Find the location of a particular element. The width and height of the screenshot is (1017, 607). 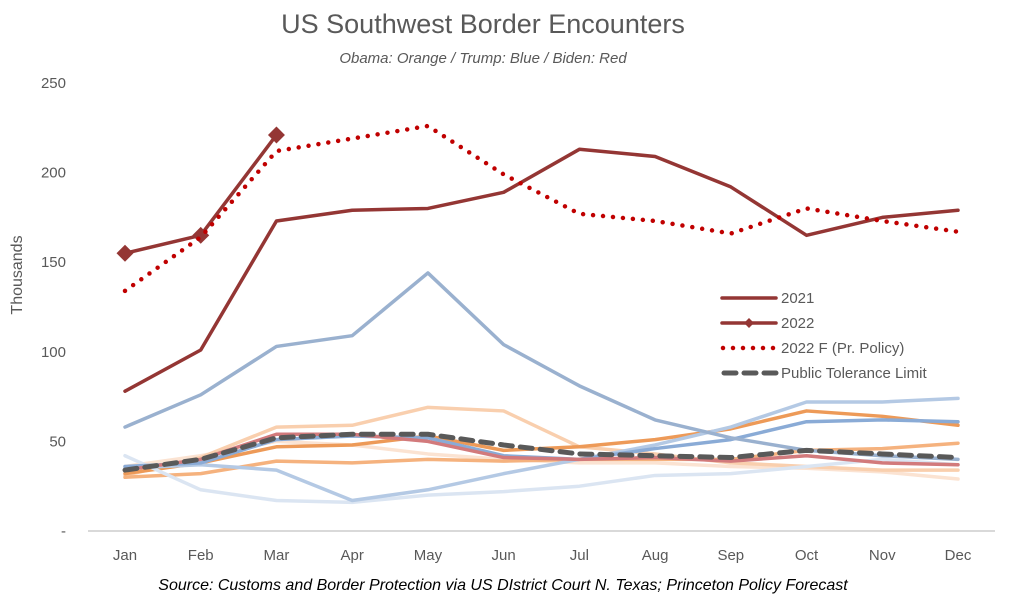

series-trump-light is located at coordinates (541, 449).